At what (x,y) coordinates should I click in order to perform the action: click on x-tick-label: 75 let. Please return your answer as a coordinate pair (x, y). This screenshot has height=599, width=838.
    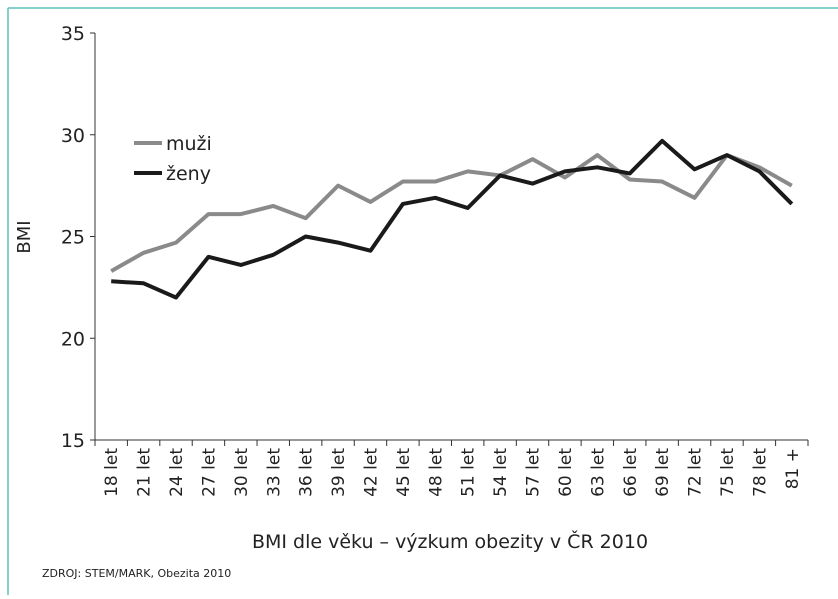
    Looking at the image, I should click on (728, 472).